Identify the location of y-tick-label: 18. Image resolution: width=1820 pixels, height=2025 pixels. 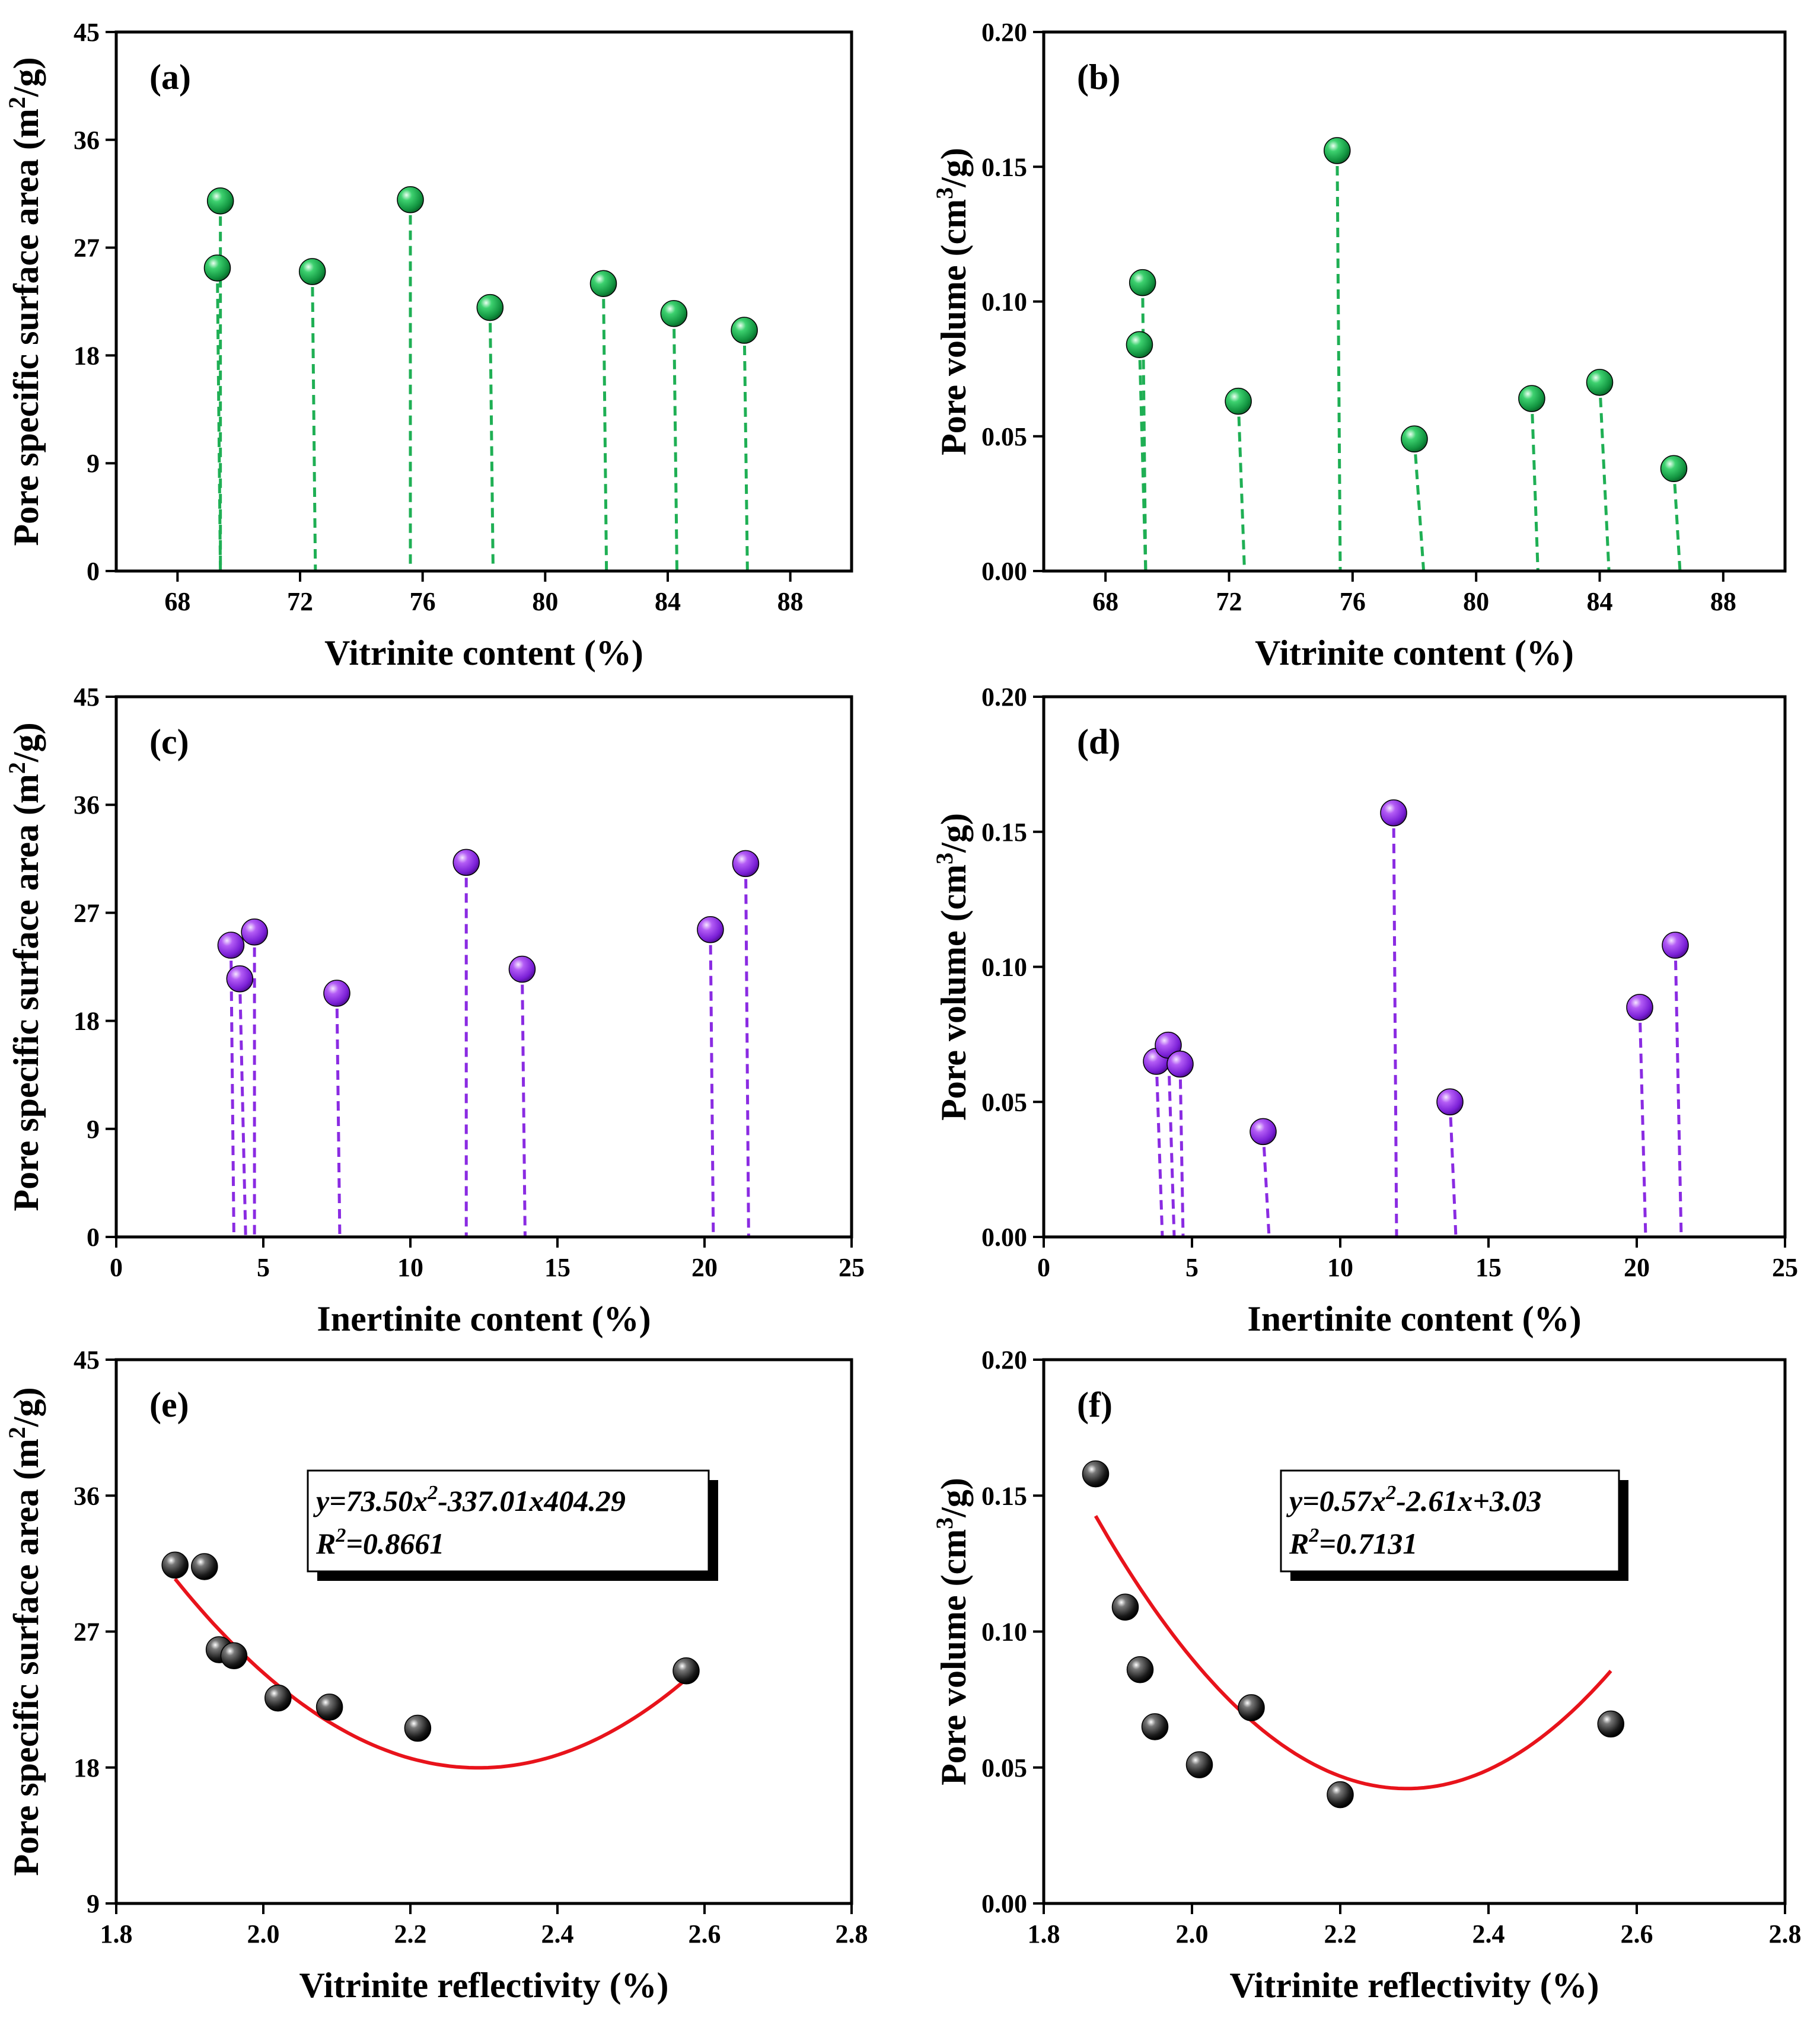
(87, 1022).